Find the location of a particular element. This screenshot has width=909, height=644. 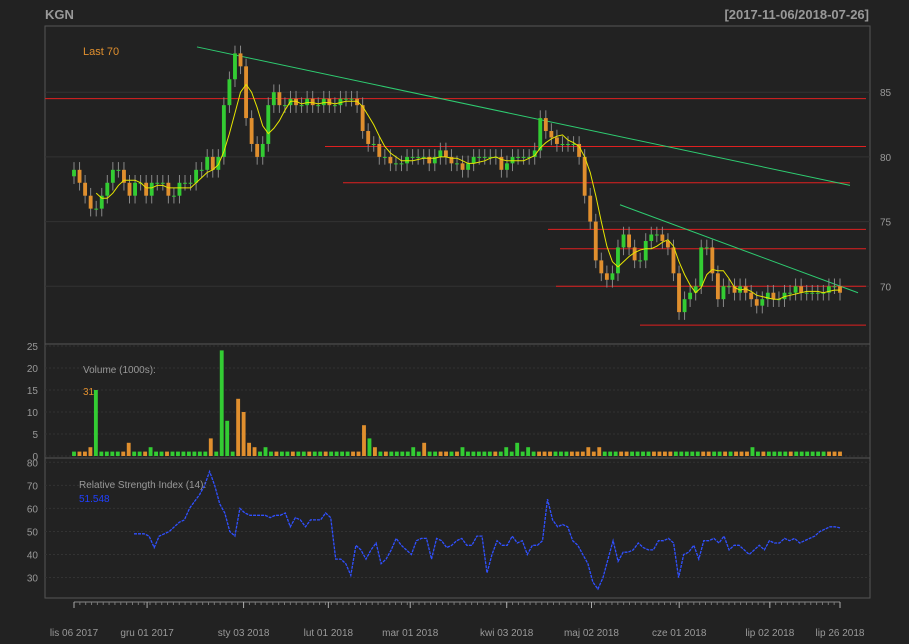

trend-line is located at coordinates (739, 249).